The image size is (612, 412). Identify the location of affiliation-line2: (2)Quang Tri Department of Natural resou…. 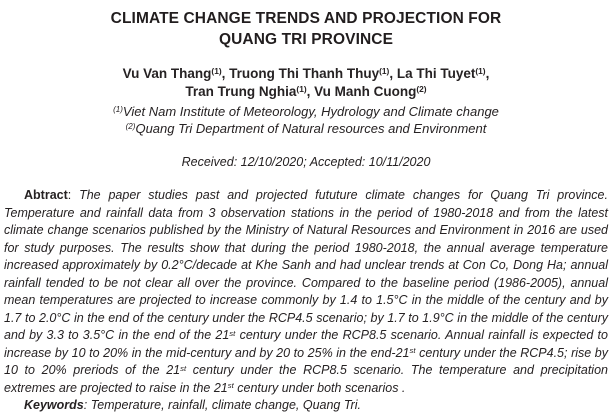
(306, 128).